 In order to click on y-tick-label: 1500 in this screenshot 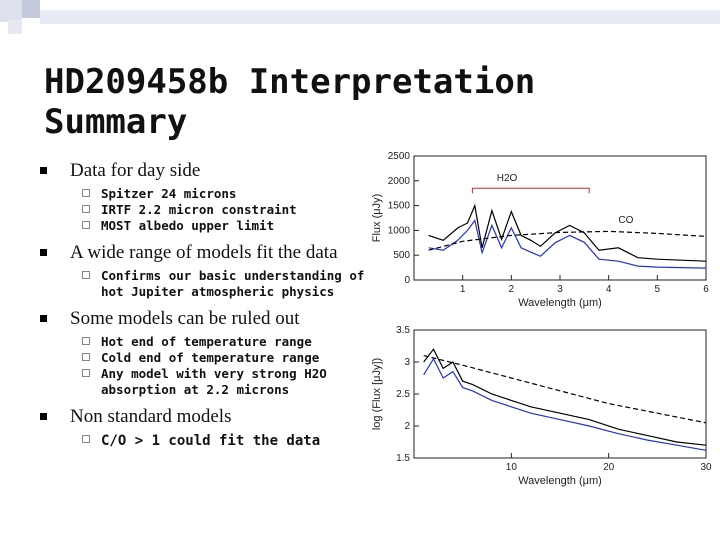, I will do `click(399, 206)`.